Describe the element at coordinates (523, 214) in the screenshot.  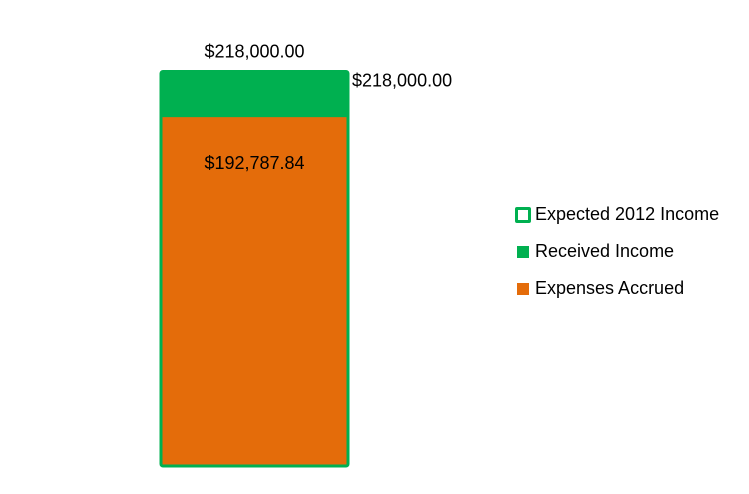
I see `legend-swatch-expected` at that location.